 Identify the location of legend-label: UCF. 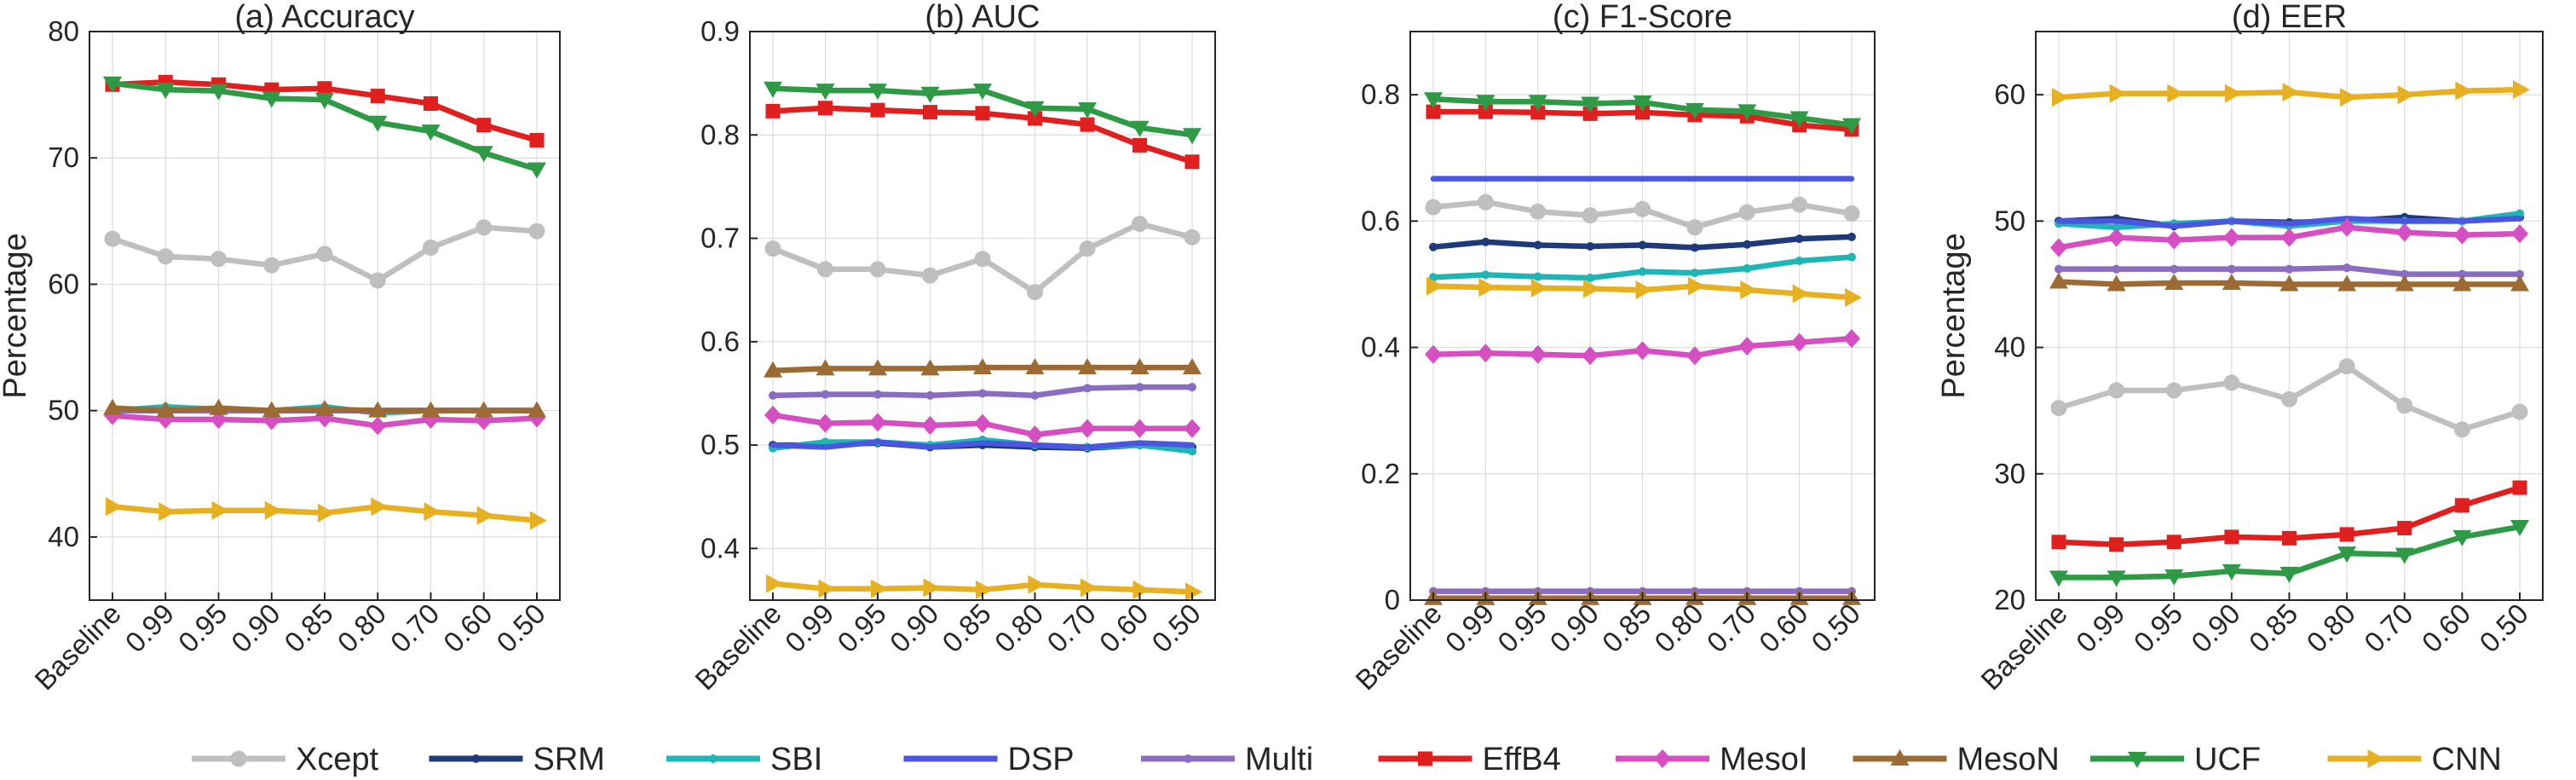
(2227, 759).